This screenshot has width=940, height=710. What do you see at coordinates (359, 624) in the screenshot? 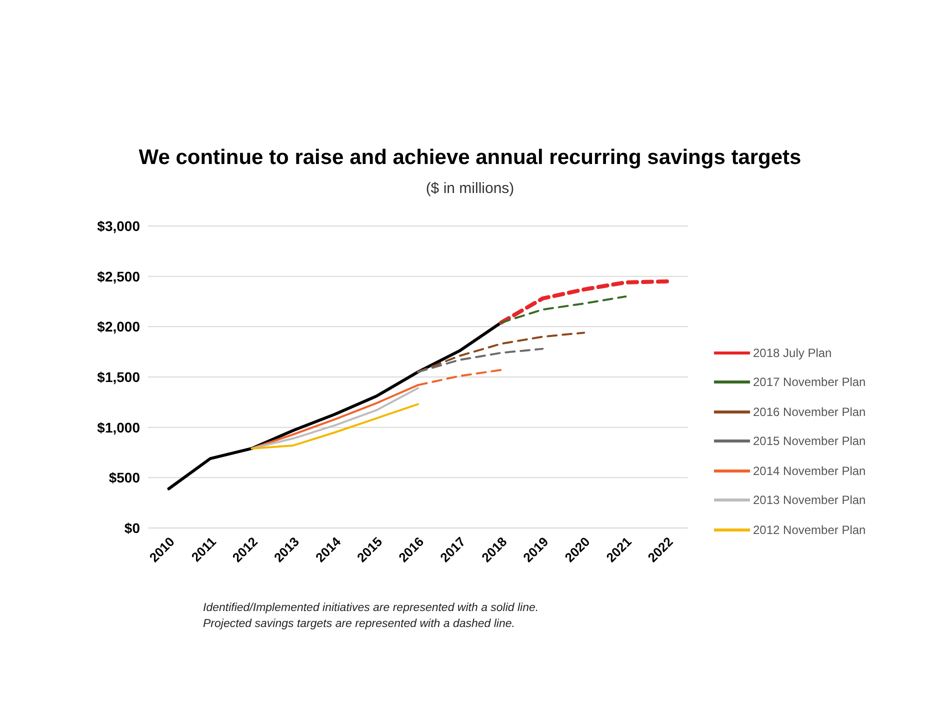
I see `text: Projected savings targets are represented with a dashed line.` at bounding box center [359, 624].